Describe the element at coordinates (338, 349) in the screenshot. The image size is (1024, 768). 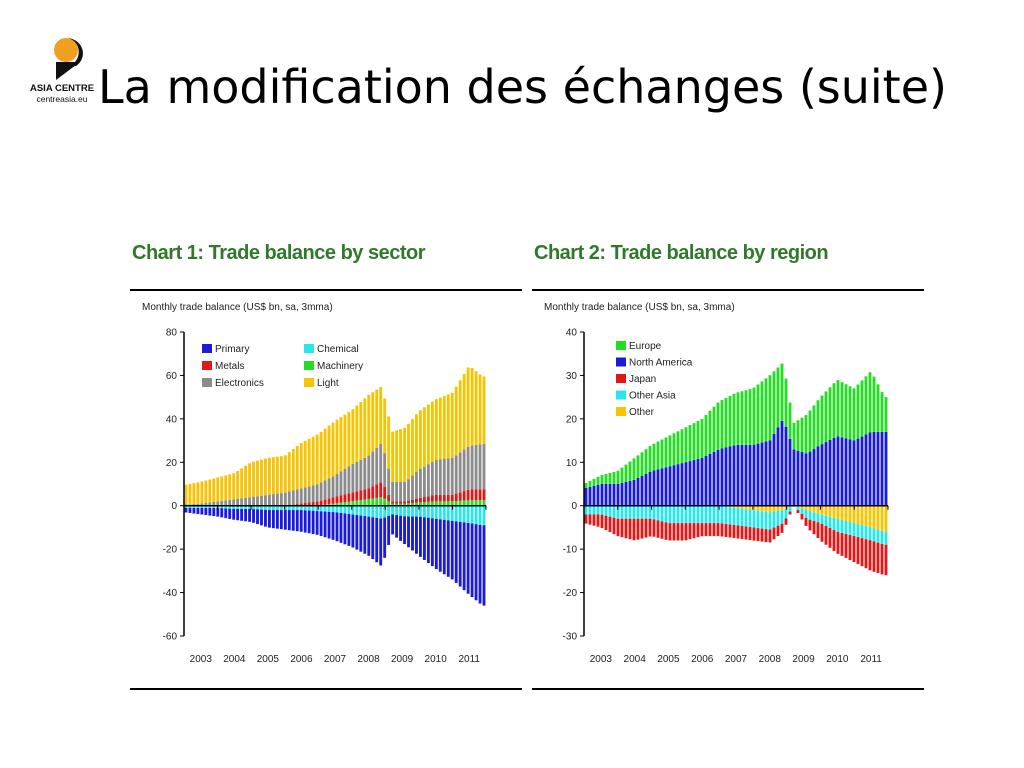
I see `chart1-legend-label-chemical: Chemical` at that location.